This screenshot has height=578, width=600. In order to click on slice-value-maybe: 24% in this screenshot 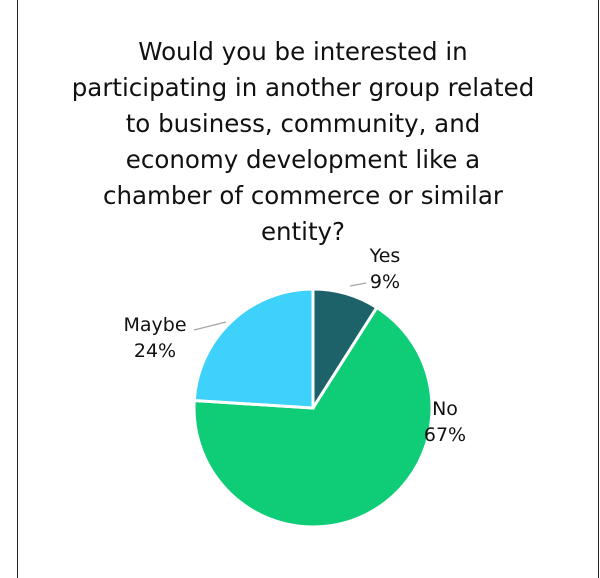, I will do `click(155, 351)`.